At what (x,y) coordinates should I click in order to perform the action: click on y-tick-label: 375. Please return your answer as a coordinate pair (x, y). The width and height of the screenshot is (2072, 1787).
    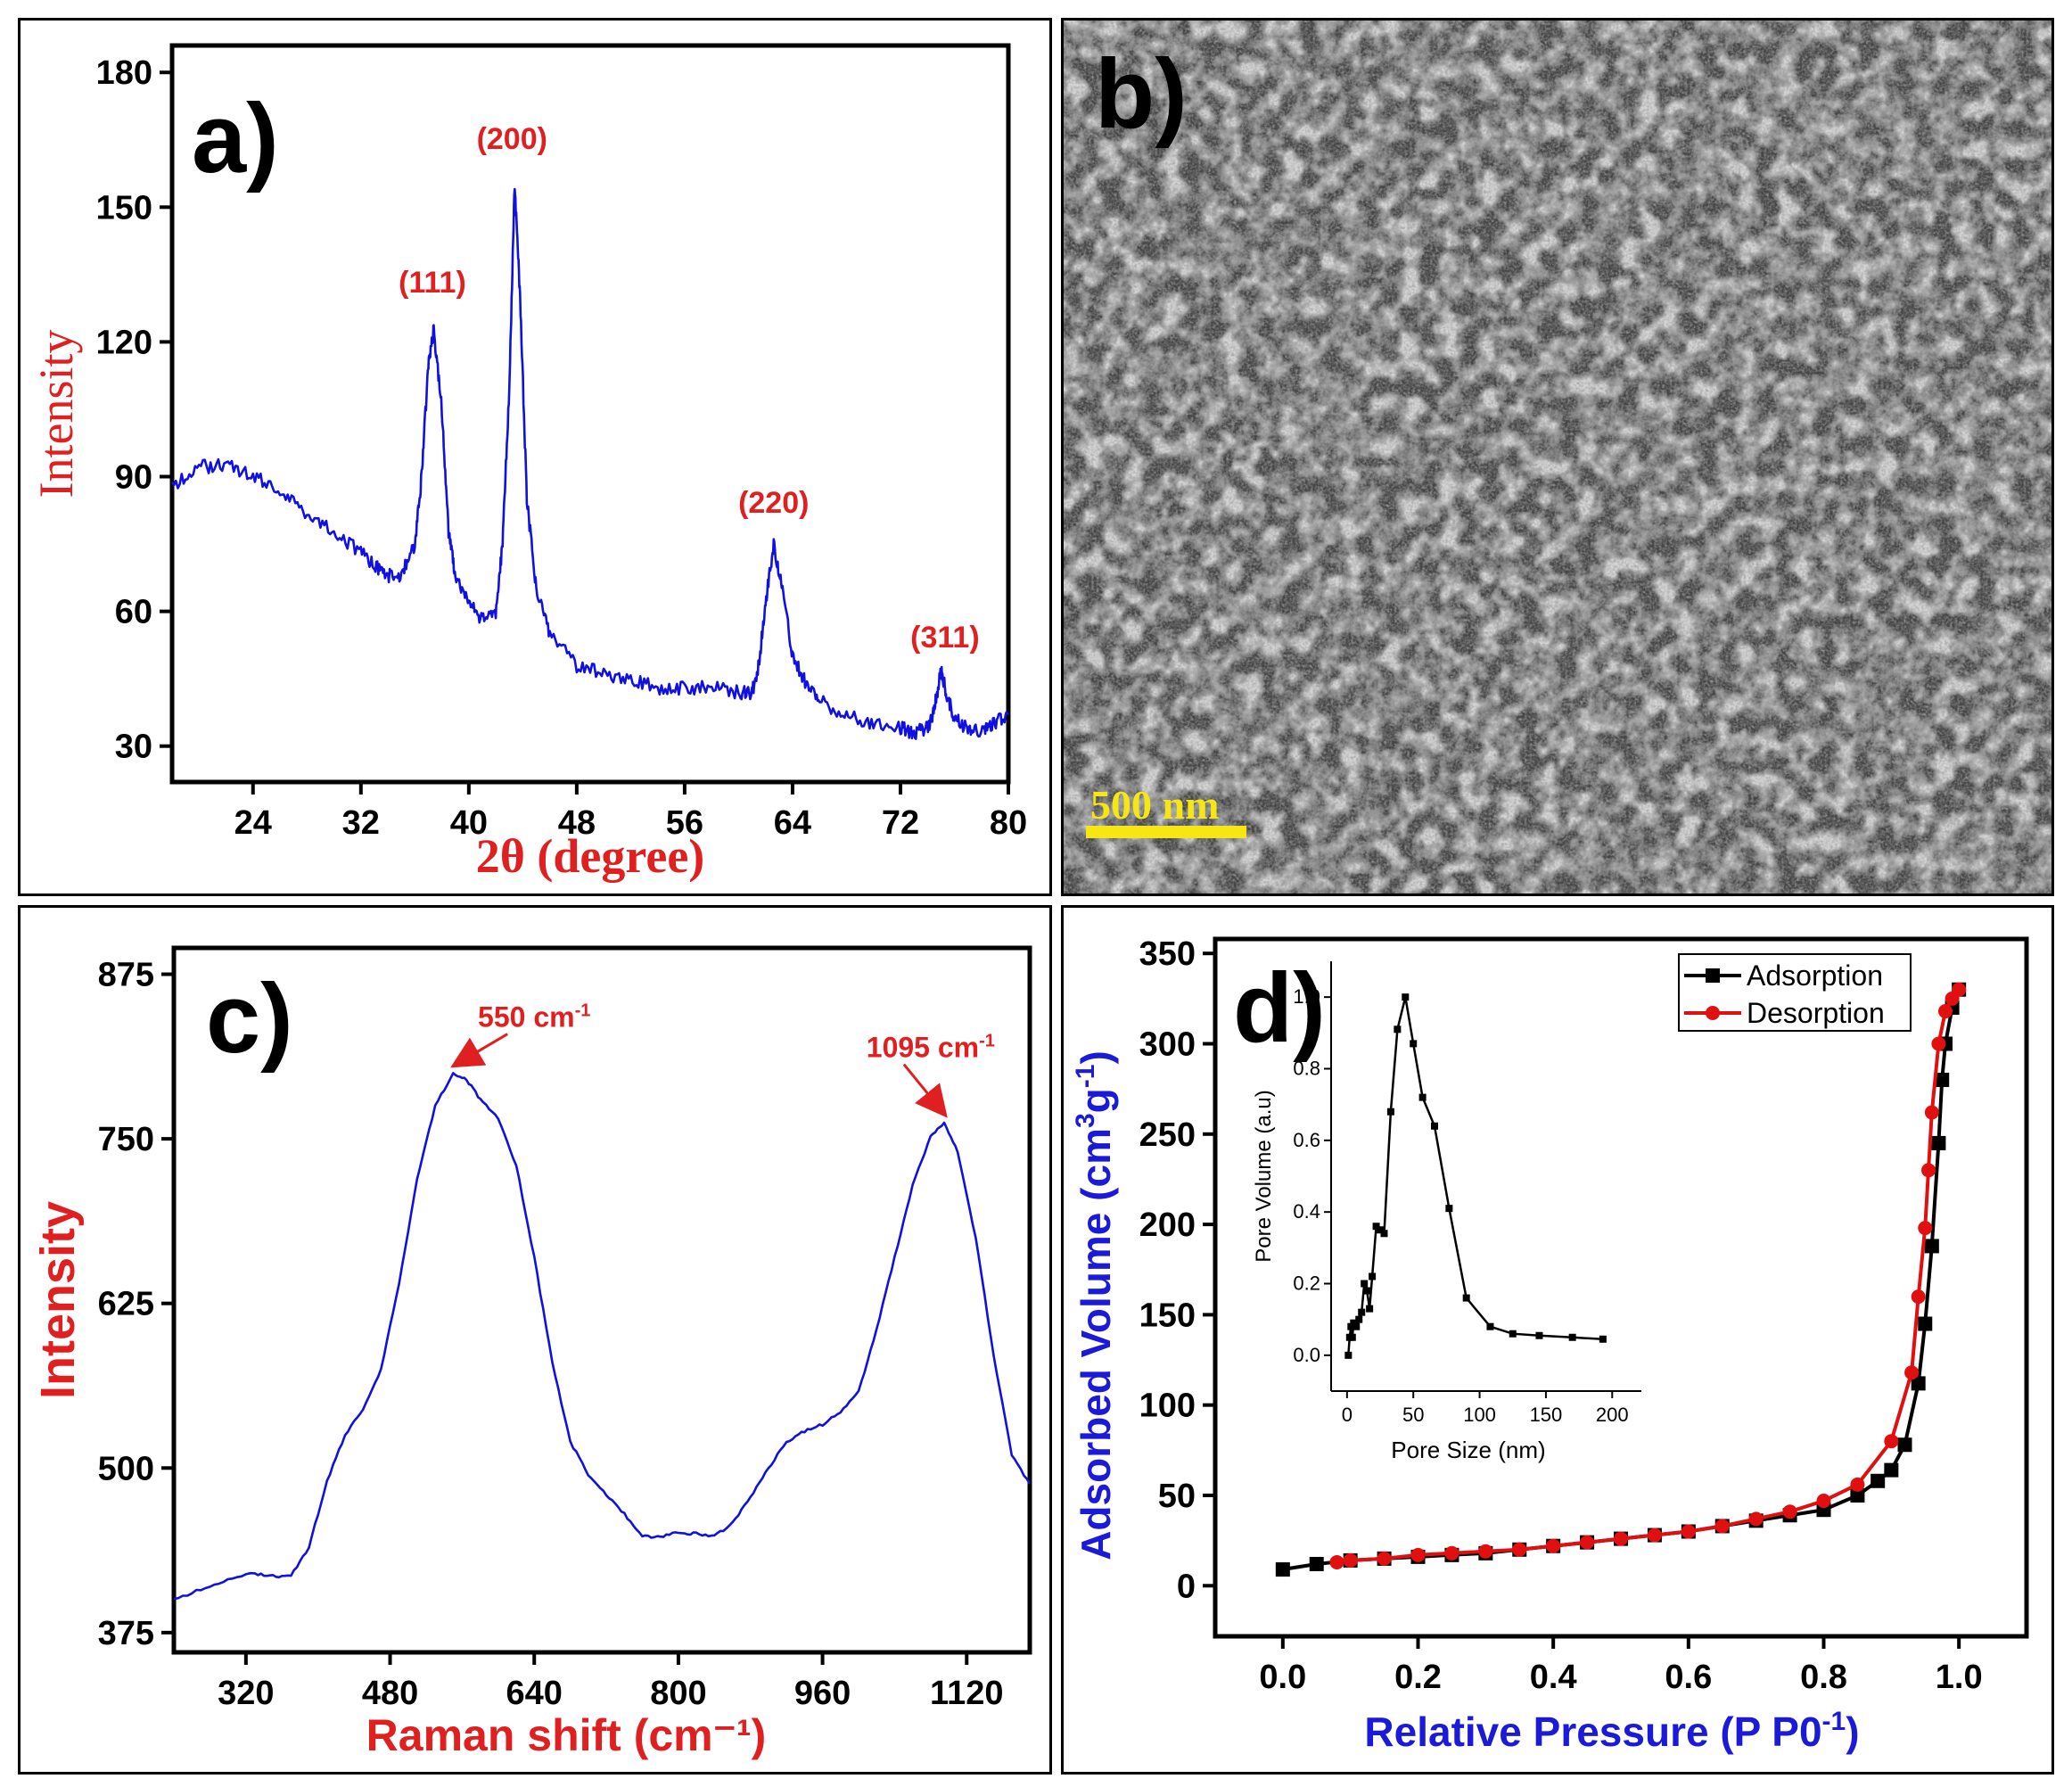
    Looking at the image, I should click on (126, 1633).